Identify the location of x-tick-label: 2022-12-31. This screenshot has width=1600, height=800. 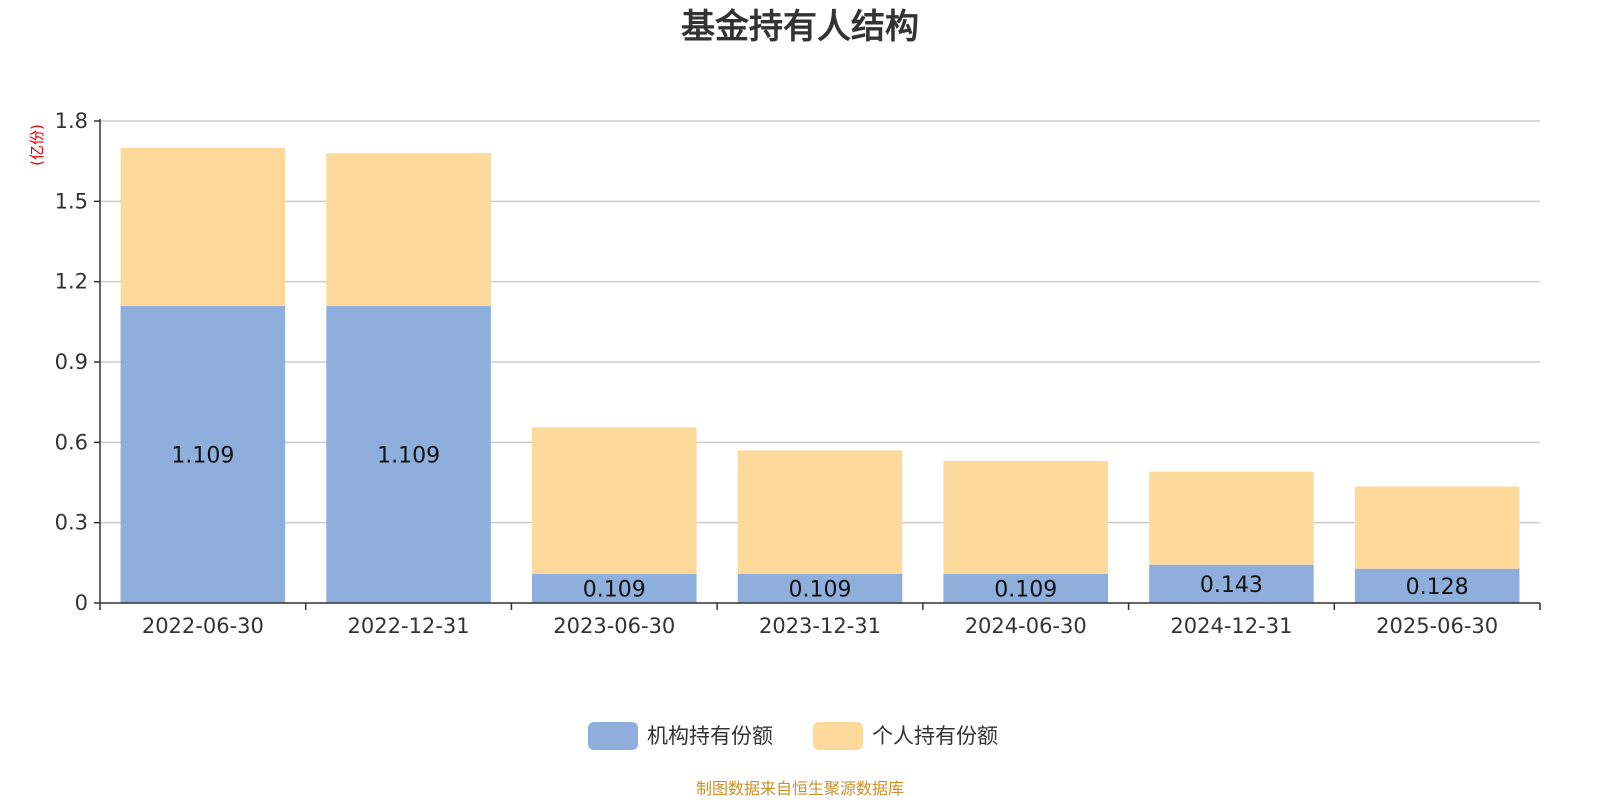
(409, 626).